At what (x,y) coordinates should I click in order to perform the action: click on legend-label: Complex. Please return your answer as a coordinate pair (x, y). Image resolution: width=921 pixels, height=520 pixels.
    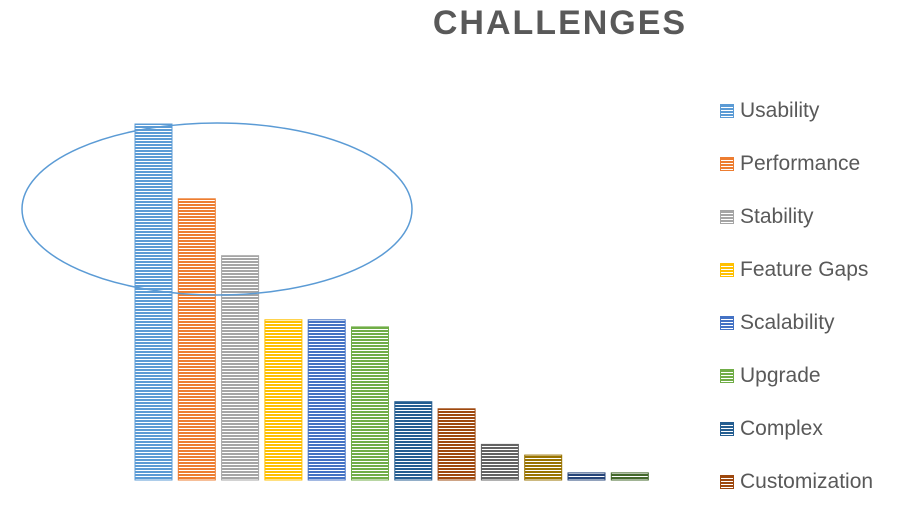
    Looking at the image, I should click on (781, 428).